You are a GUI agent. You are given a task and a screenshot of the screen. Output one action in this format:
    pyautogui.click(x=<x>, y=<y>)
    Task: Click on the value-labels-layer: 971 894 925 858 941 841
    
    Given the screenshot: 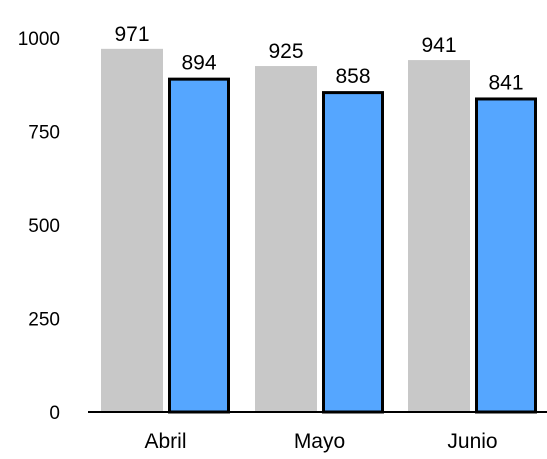 What is the action you would take?
    pyautogui.click(x=318, y=59)
    